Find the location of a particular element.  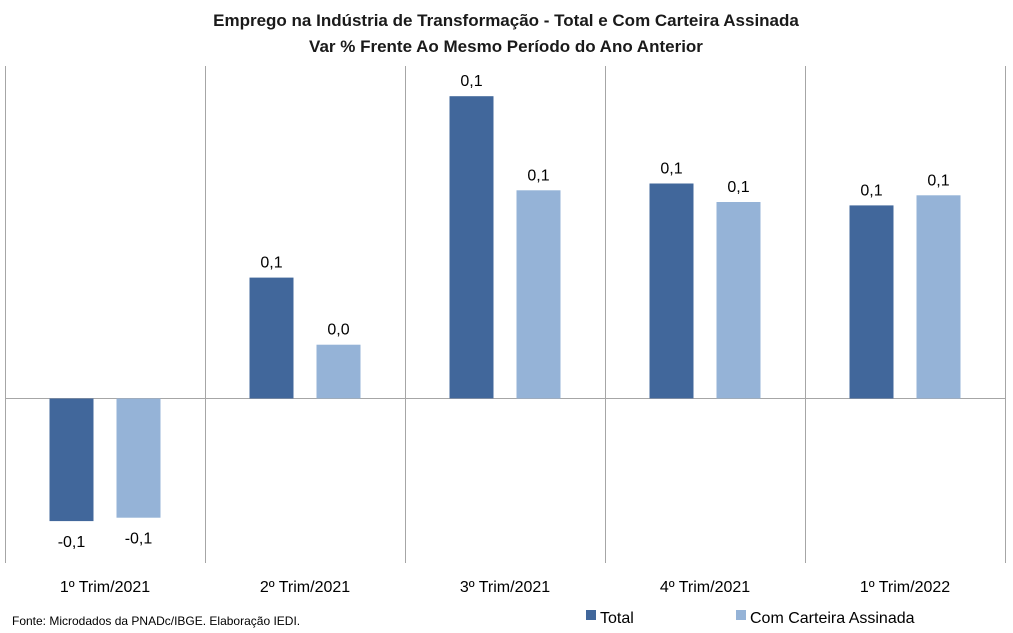

legend: Total Com Carteira Assinada is located at coordinates (750, 618).